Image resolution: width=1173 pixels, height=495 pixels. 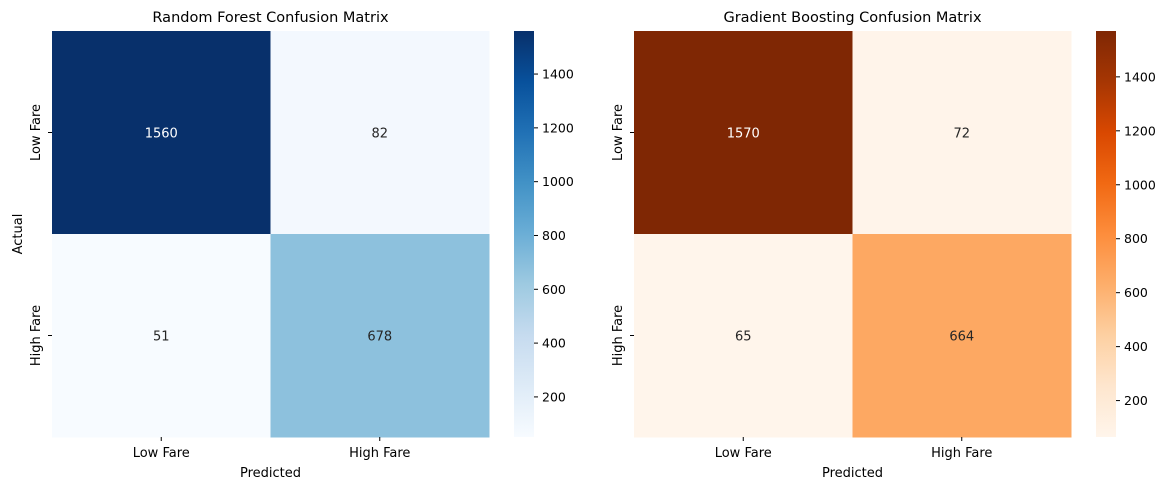 I want to click on cell-value-label: 1570, so click(x=743, y=134).